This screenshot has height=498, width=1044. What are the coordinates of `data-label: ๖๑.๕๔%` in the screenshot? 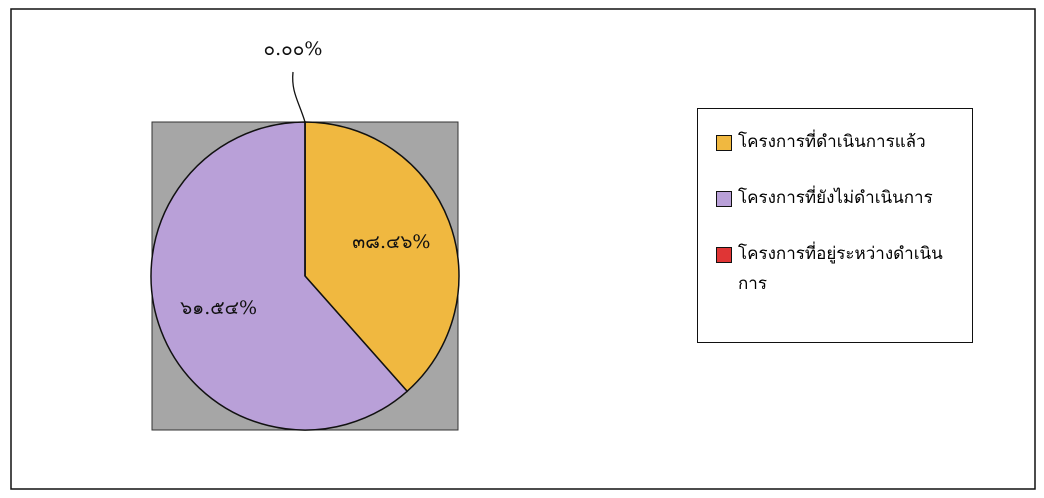 It's located at (218, 308).